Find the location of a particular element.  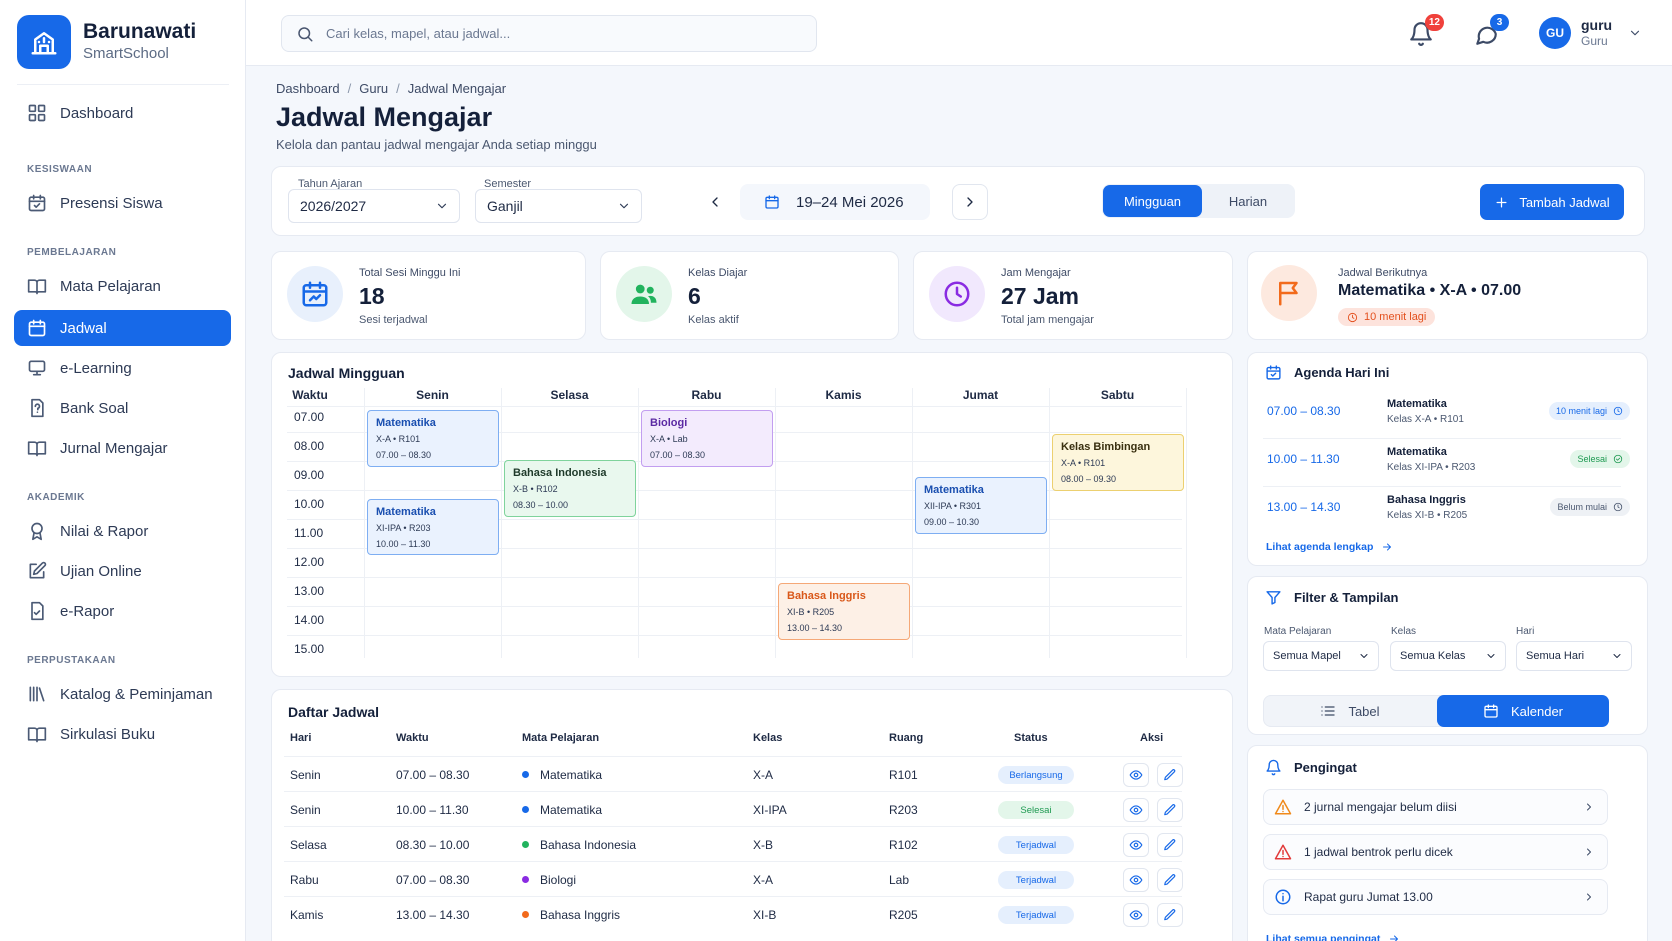

stat-subtext: Total jam mengajar is located at coordinates (1047, 320).